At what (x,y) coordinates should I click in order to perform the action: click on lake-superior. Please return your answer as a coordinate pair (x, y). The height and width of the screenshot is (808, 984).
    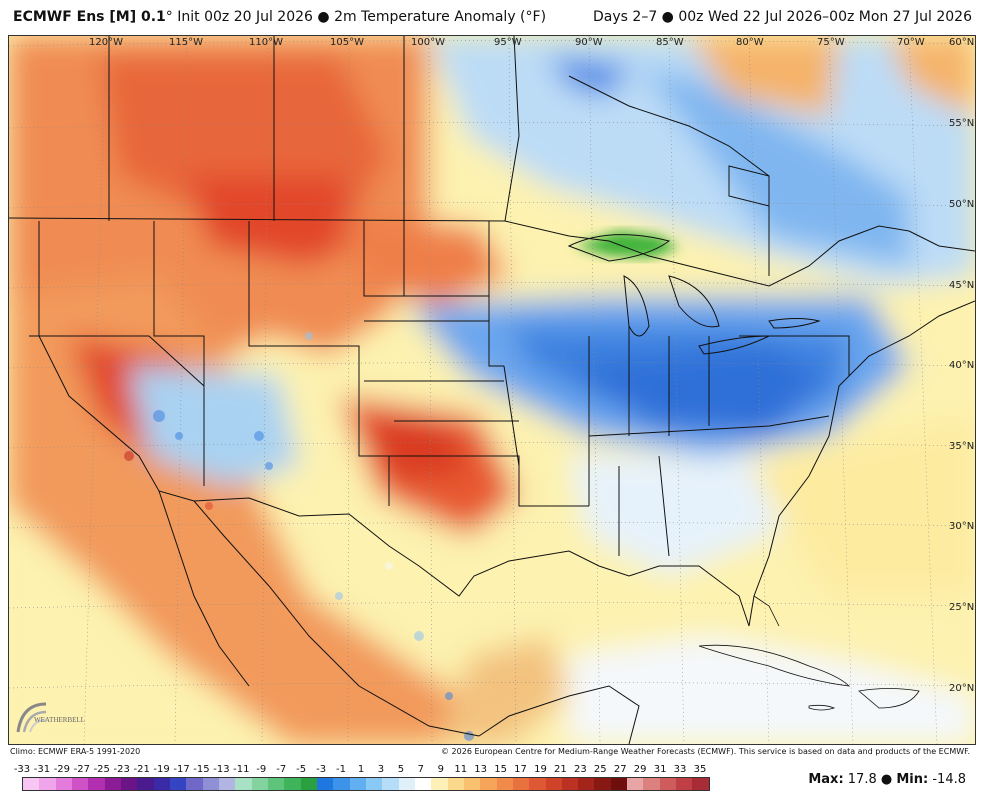
    Looking at the image, I should click on (619, 248).